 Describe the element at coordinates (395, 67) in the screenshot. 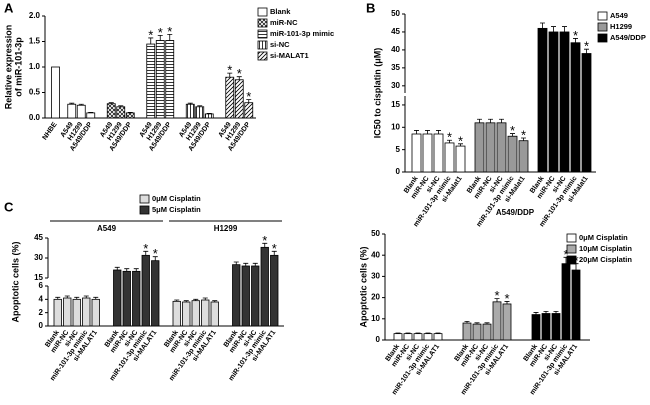

I see `y-tick-label: 35` at that location.